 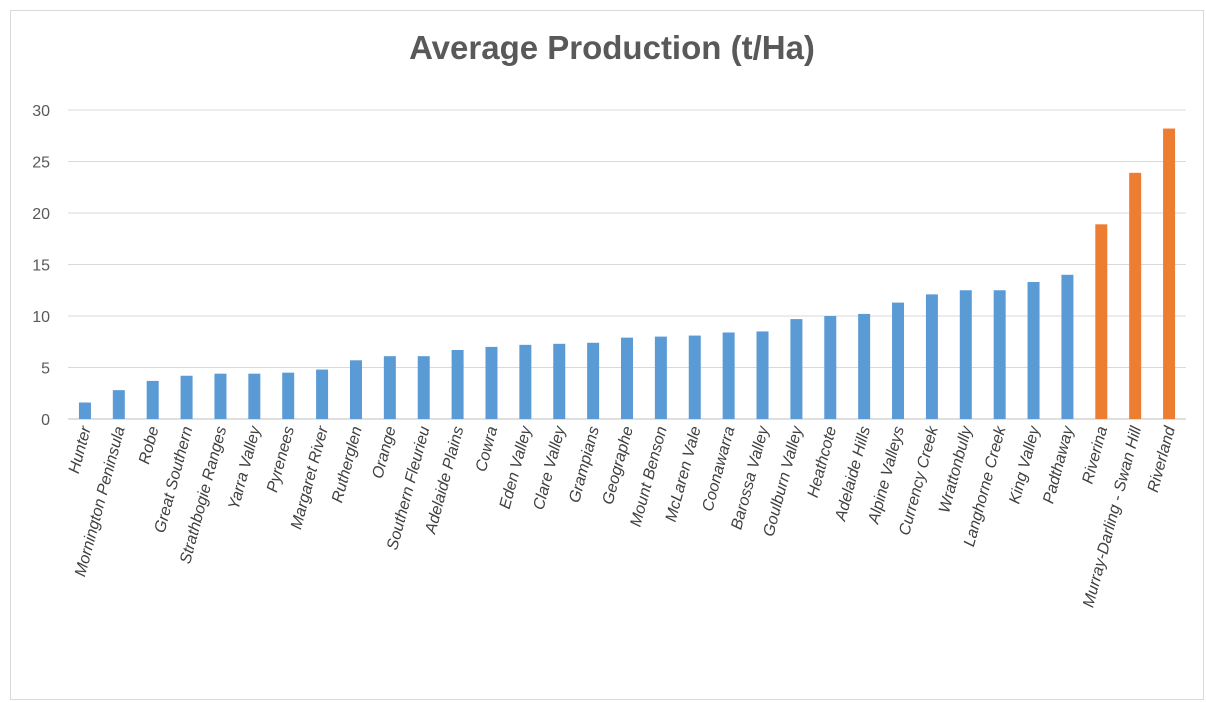 What do you see at coordinates (999, 354) in the screenshot?
I see `bar-langhorne-creek` at bounding box center [999, 354].